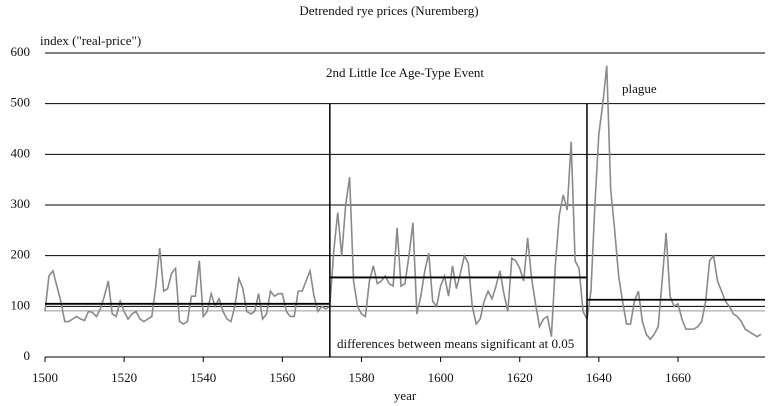  Describe the element at coordinates (388, 10) in the screenshot. I see `chart-title: Detrended rye prices (Nuremberg)` at that location.